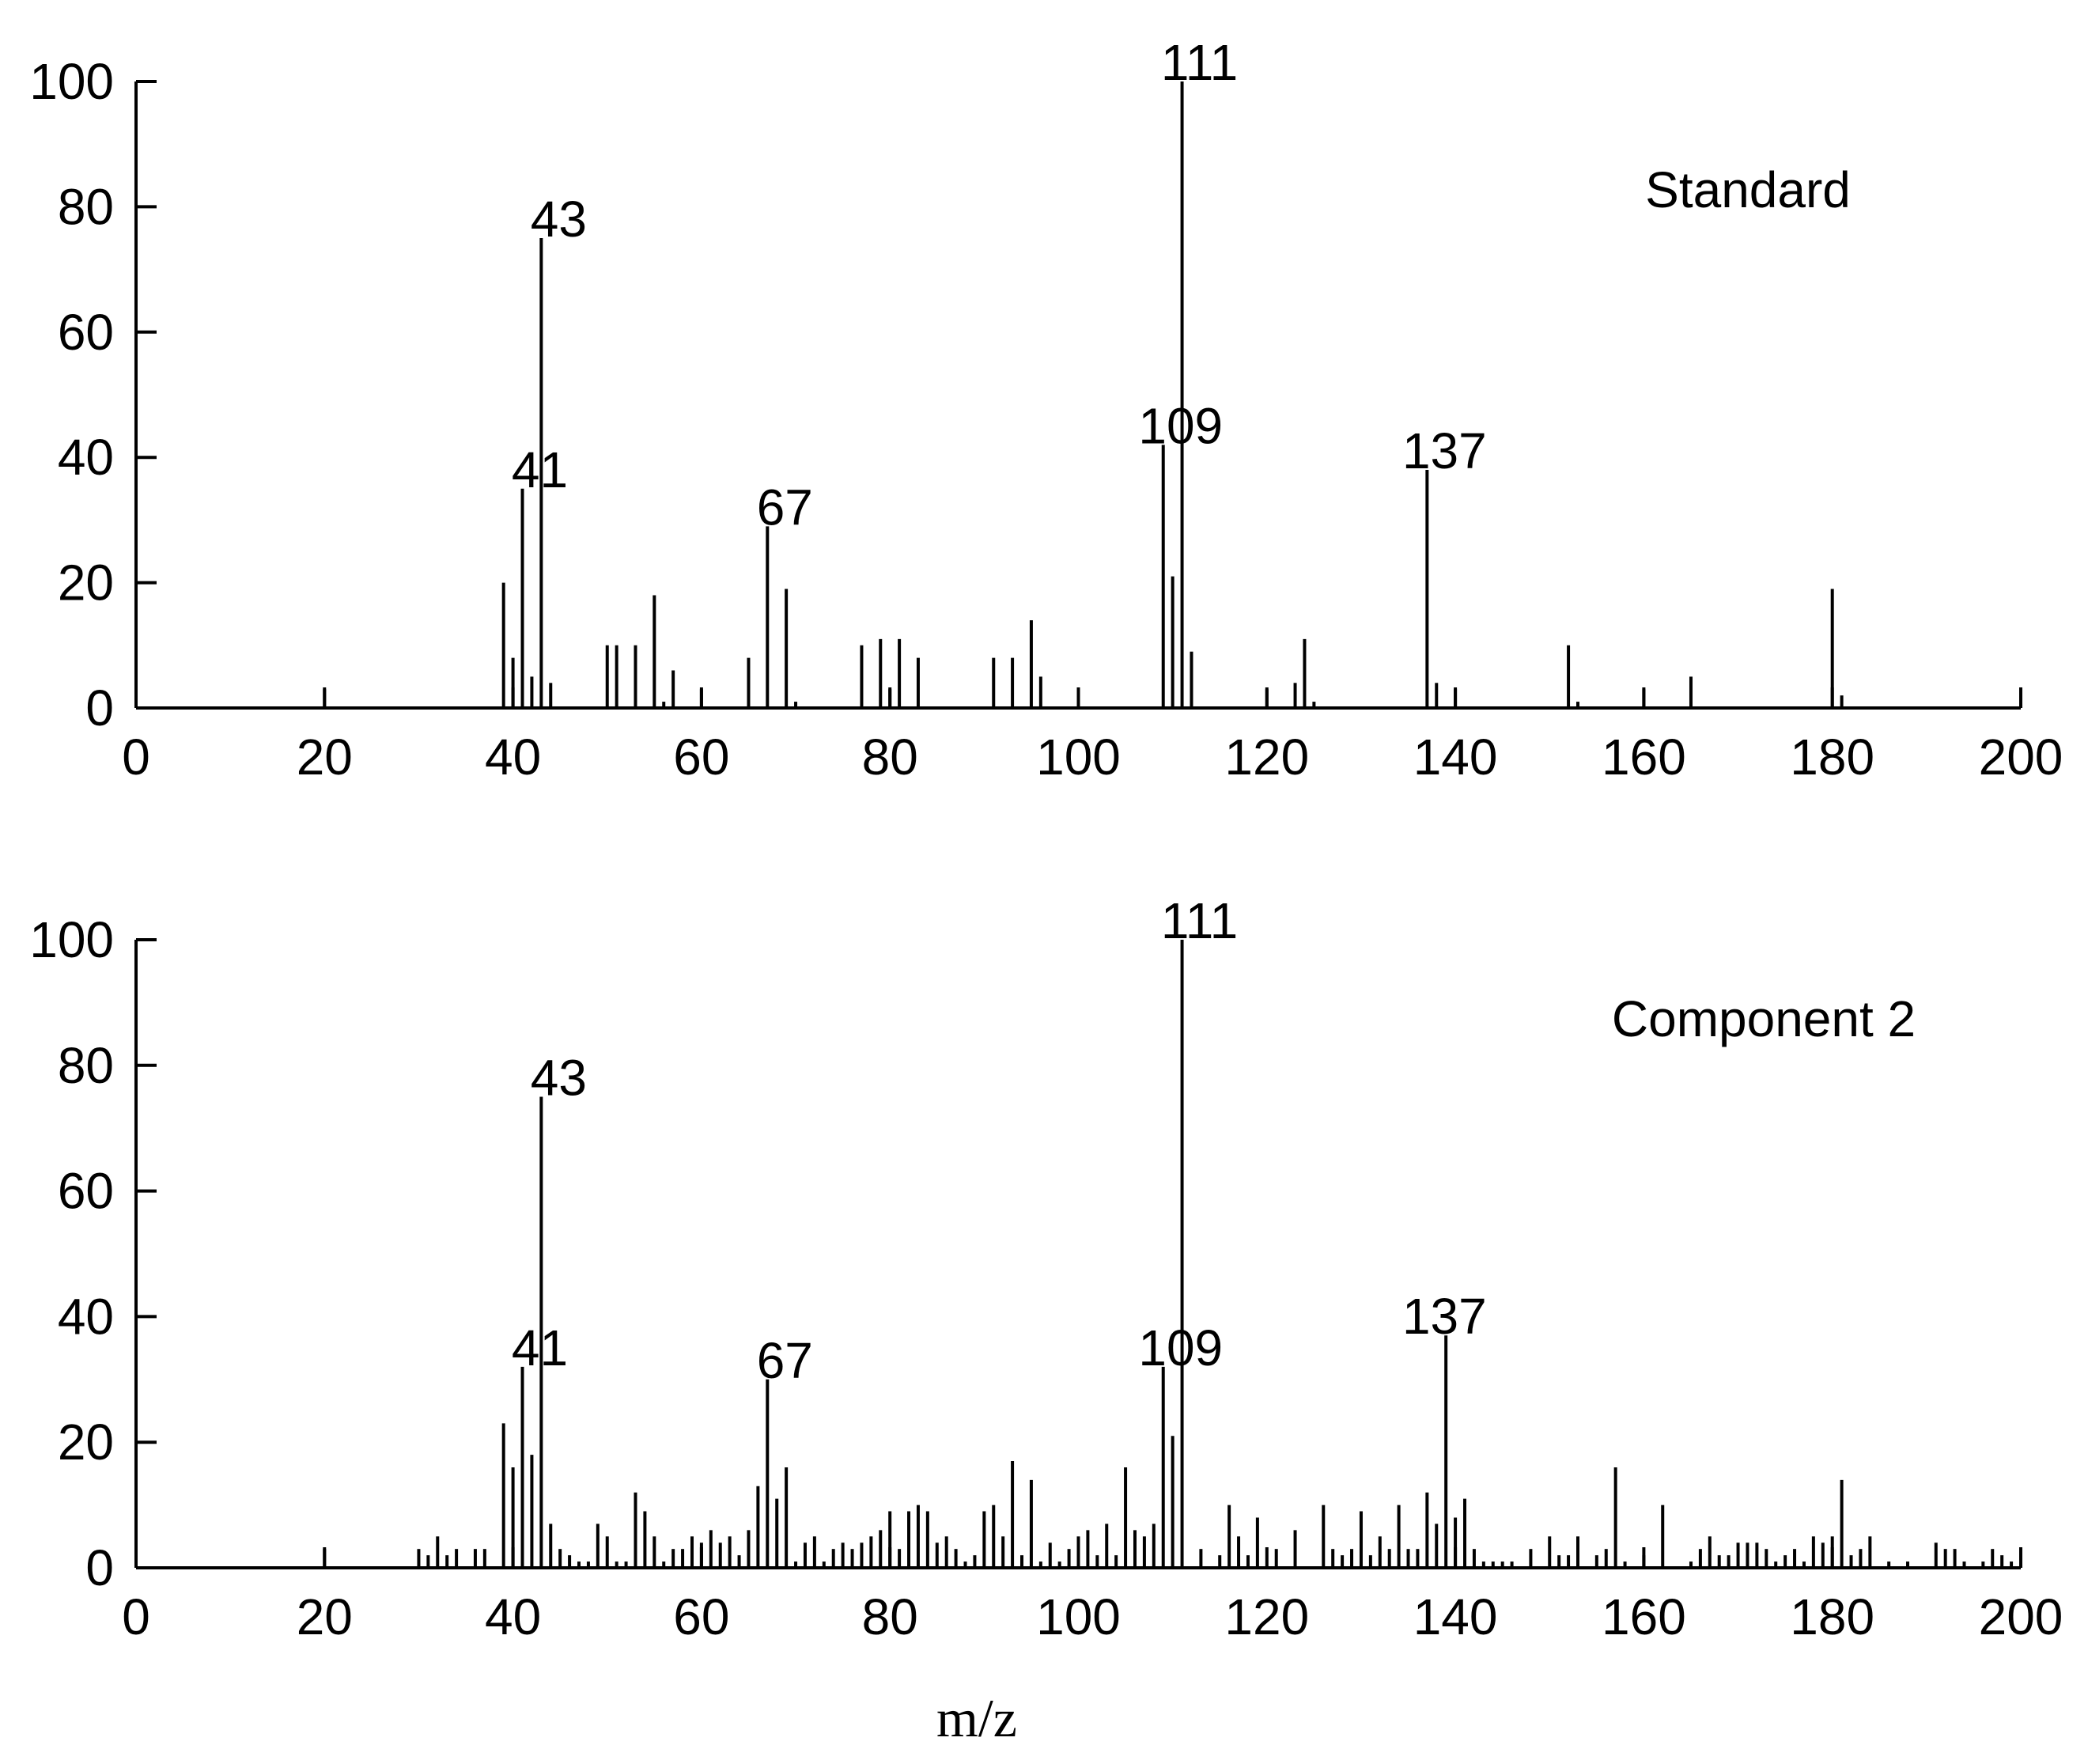 Image resolution: width=2088 pixels, height=1764 pixels. Describe the element at coordinates (1748, 190) in the screenshot. I see `panel-label: Standard` at that location.